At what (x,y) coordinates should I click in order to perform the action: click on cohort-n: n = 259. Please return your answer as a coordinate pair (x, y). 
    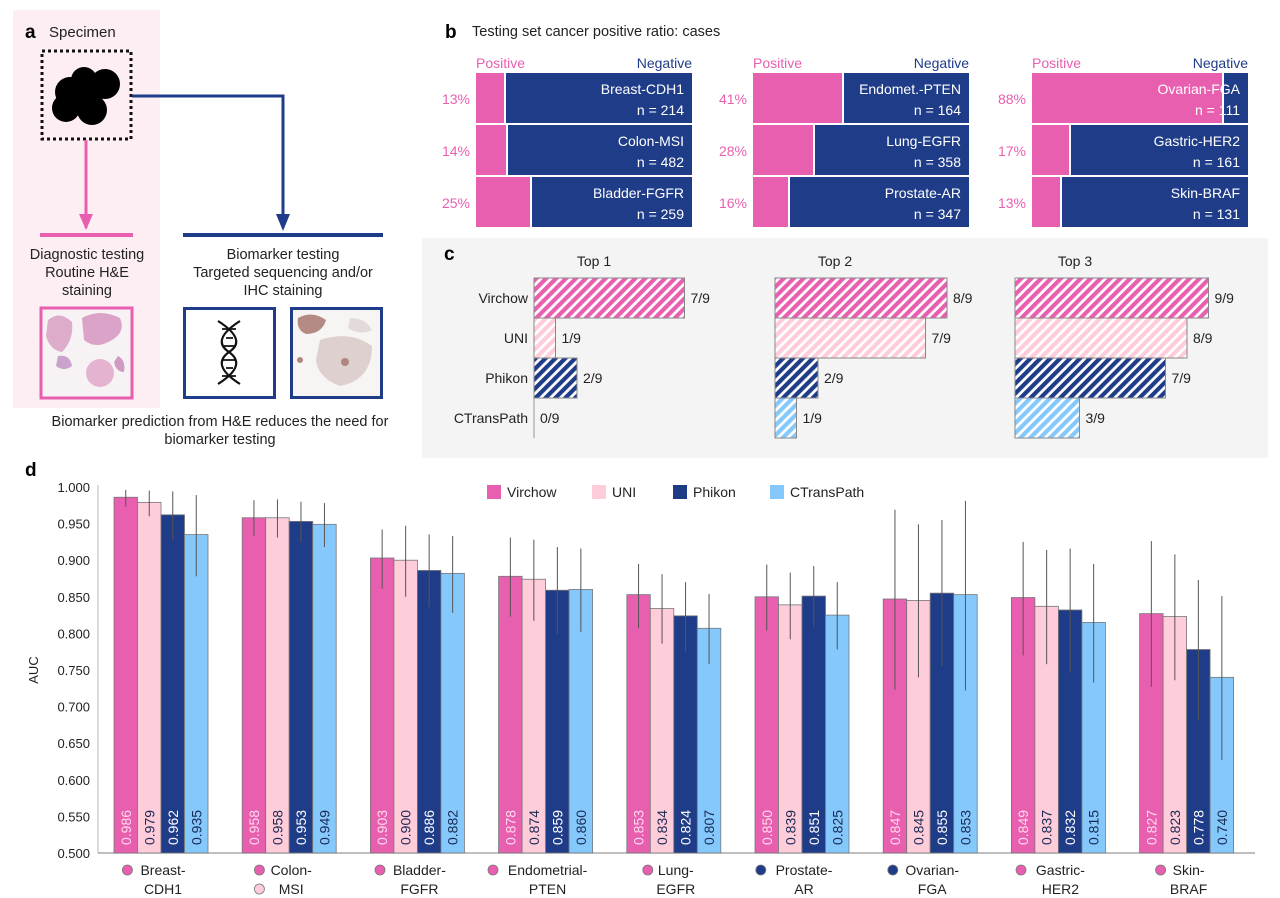
    Looking at the image, I should click on (660, 214).